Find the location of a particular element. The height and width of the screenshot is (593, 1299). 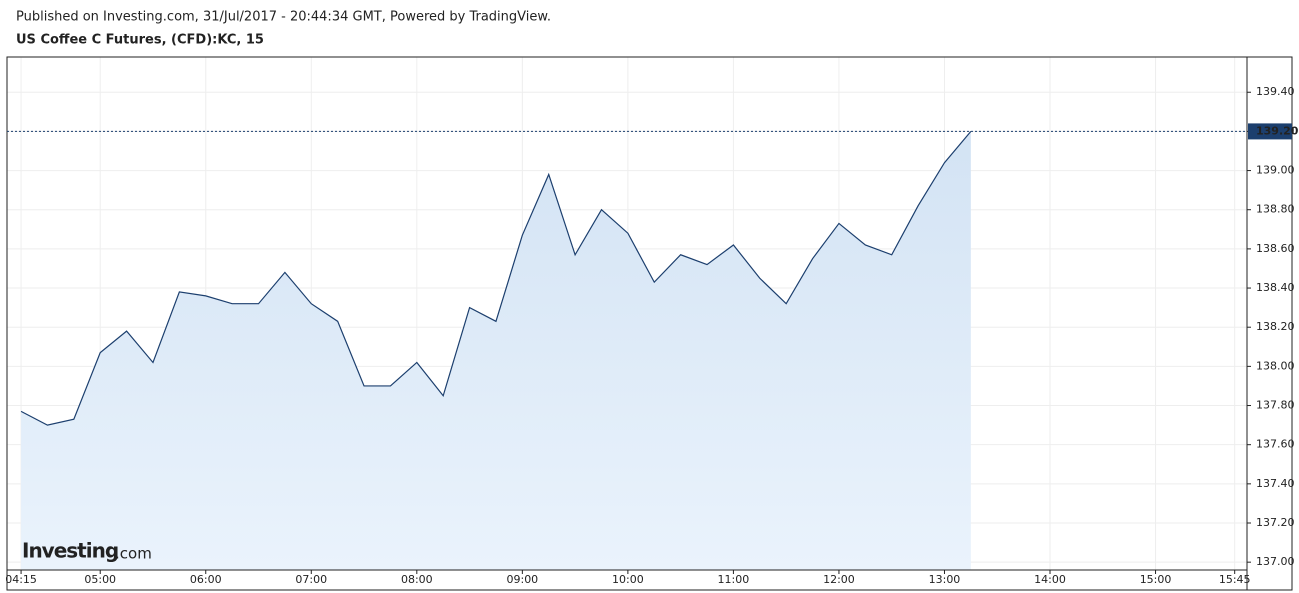

last-price-box is located at coordinates (1270, 131).